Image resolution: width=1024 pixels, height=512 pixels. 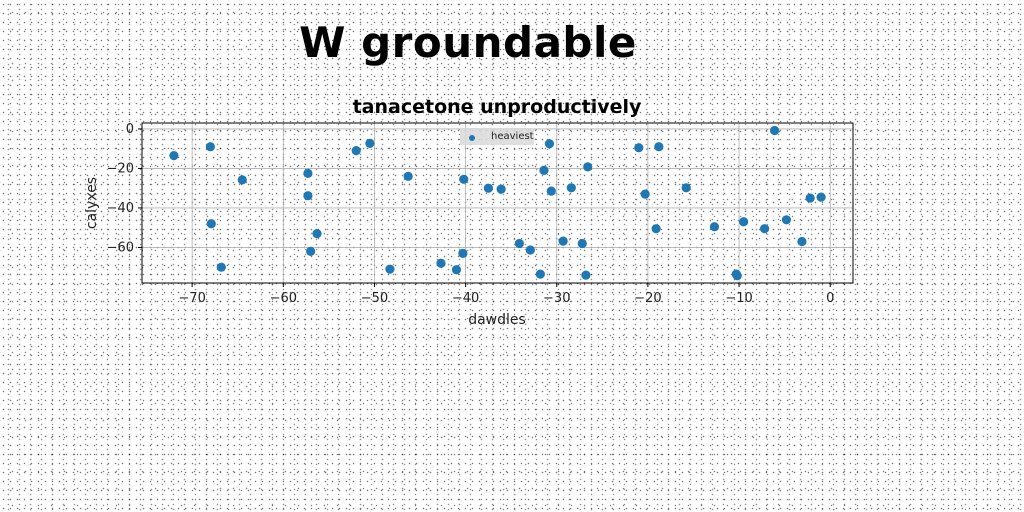 I want to click on chart-title: tanacetone unproductively, so click(x=497, y=107).